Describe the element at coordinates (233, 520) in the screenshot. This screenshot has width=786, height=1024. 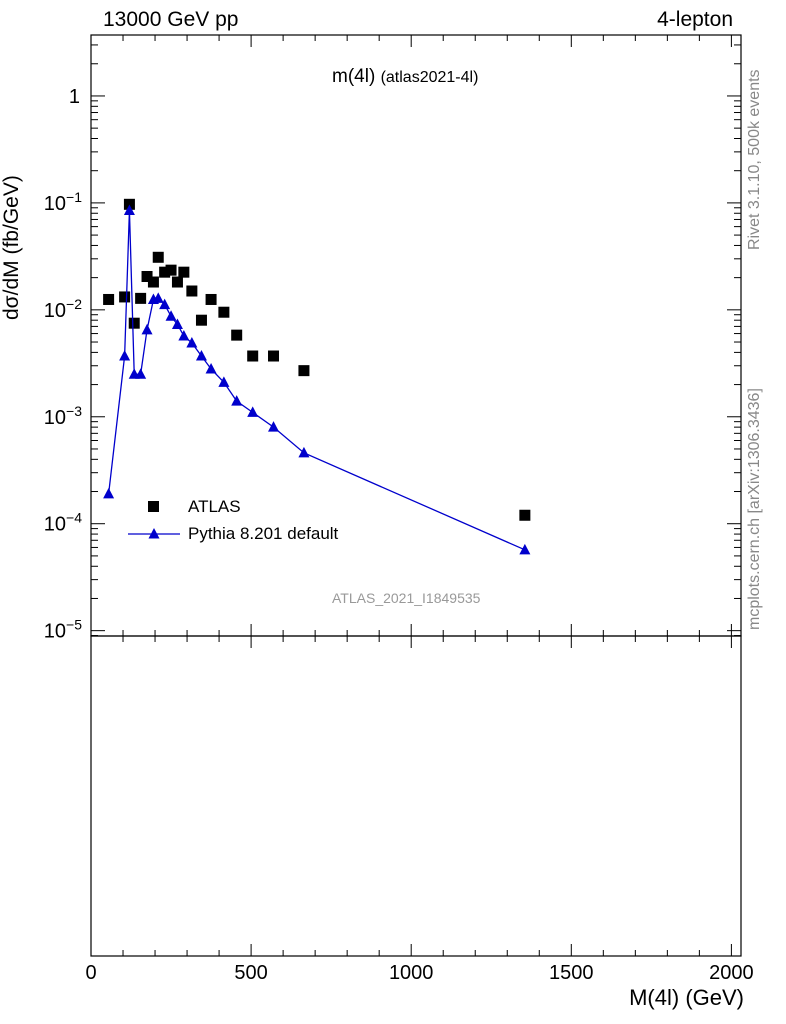
I see `legend: ATLAS Pythia 8.201 default` at that location.